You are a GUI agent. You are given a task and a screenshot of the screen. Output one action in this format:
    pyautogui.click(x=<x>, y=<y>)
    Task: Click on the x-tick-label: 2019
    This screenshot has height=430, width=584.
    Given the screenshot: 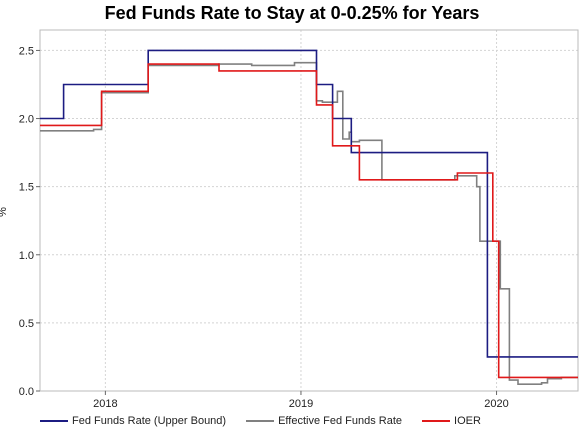 What is the action you would take?
    pyautogui.click(x=301, y=404)
    